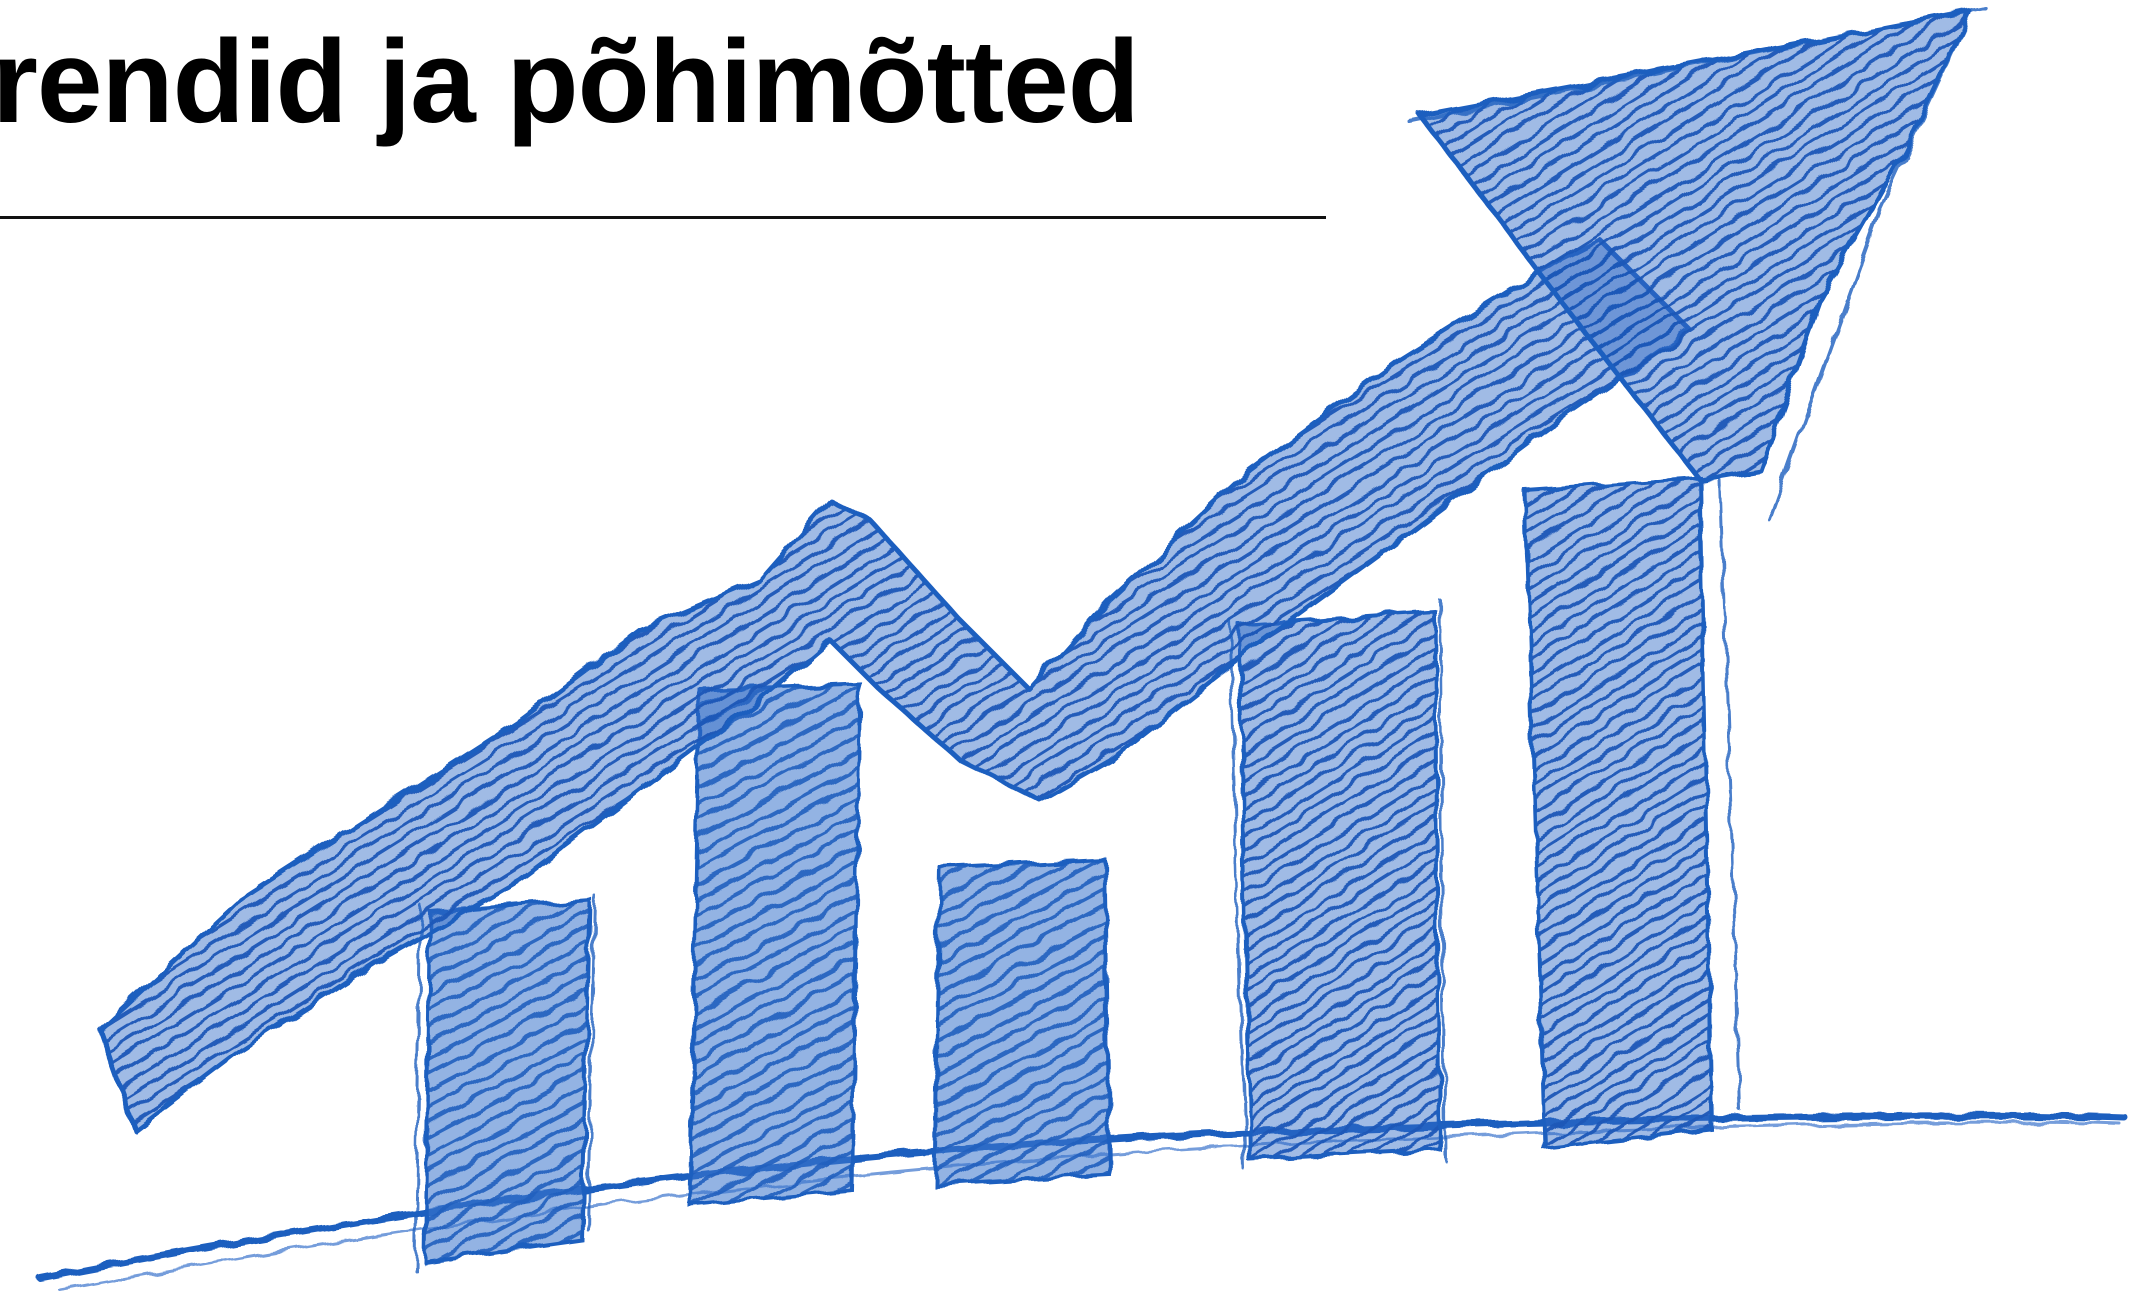 The height and width of the screenshot is (1316, 2134). I want to click on title-divider, so click(663, 217).